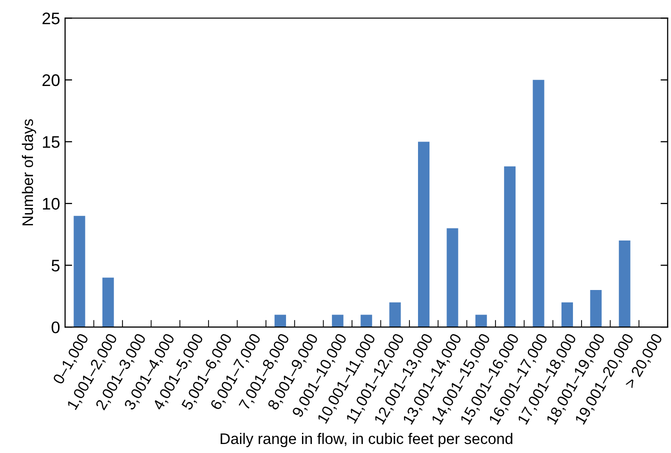  I want to click on y-tick-label: 20, so click(51, 80).